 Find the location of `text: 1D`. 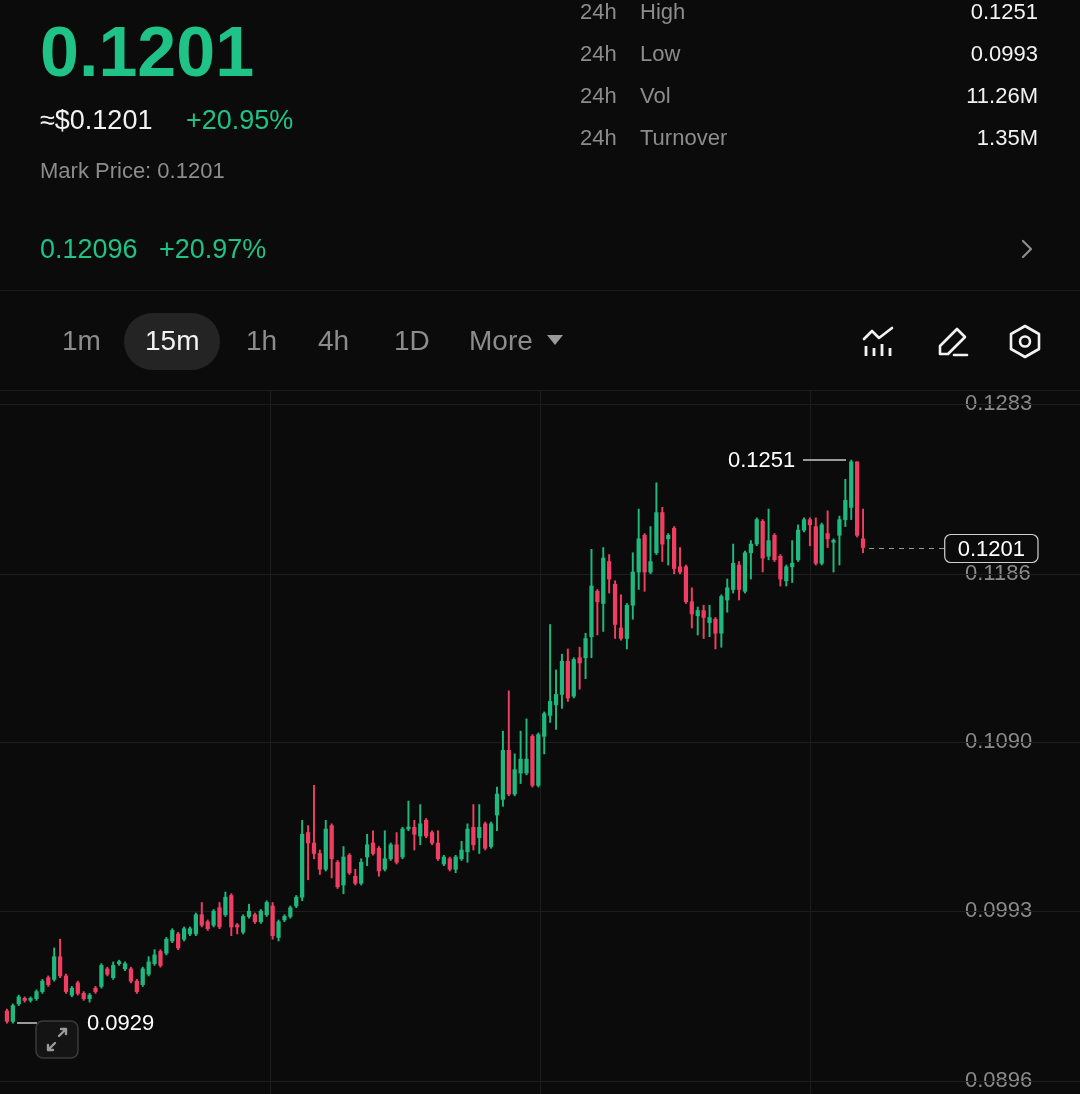

text: 1D is located at coordinates (412, 341).